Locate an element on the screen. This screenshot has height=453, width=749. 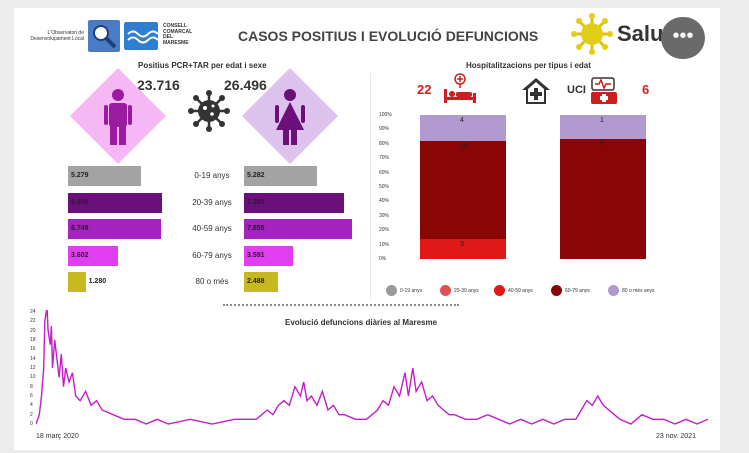
age-group-label: 20-39 anys is located at coordinates (212, 202).